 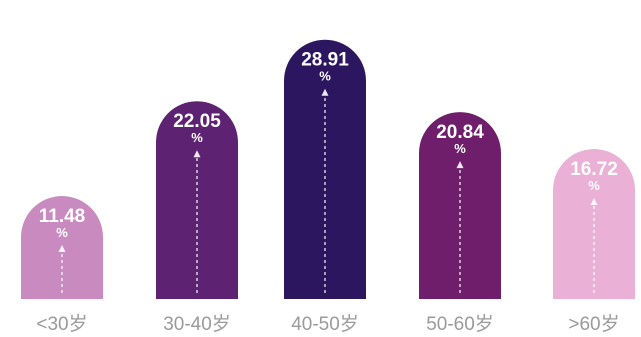 I want to click on unit-label-3: %, so click(x=325, y=76).